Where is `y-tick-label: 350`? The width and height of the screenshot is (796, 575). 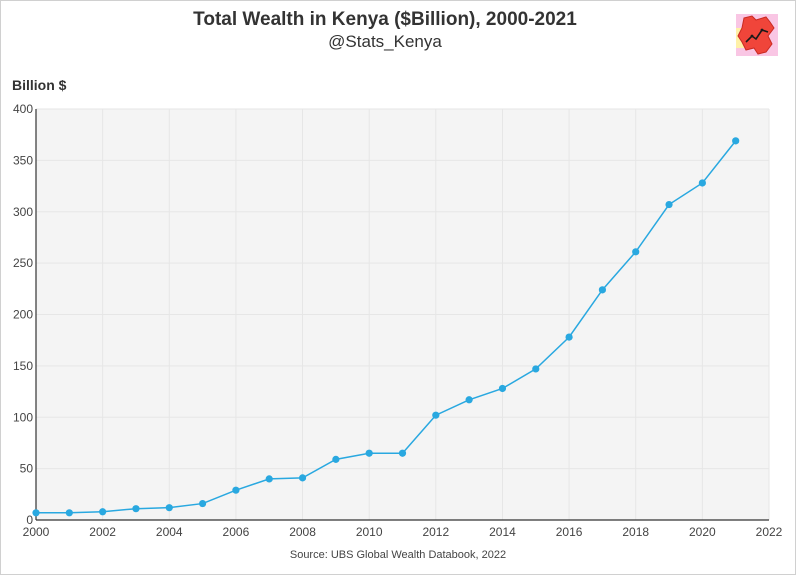 y-tick-label: 350 is located at coordinates (23, 160).